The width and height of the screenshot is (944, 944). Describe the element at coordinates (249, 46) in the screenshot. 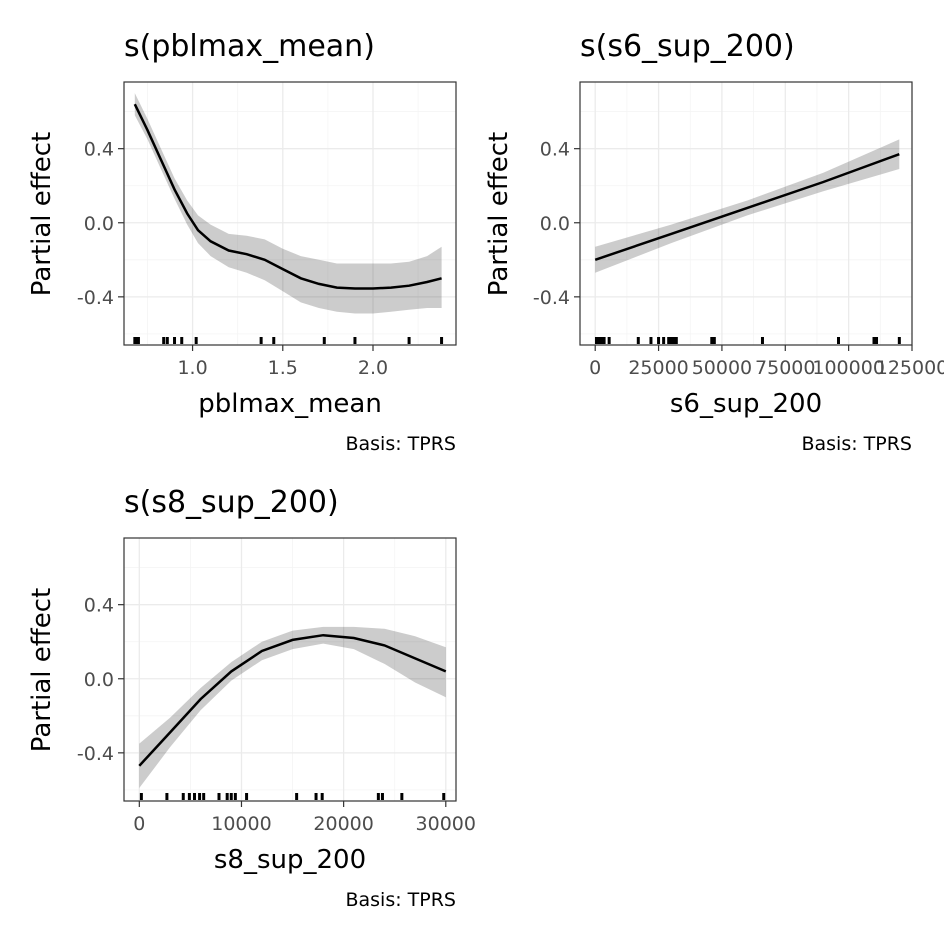

I see `panel-title: s(pblmax_mean)` at that location.